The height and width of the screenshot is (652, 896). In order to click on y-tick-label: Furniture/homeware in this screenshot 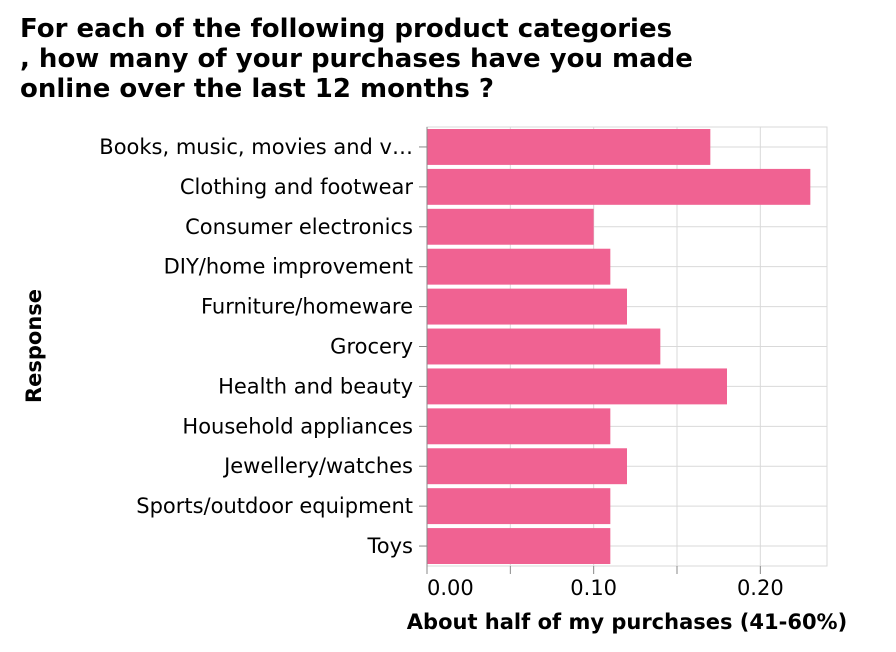, I will do `click(307, 307)`.